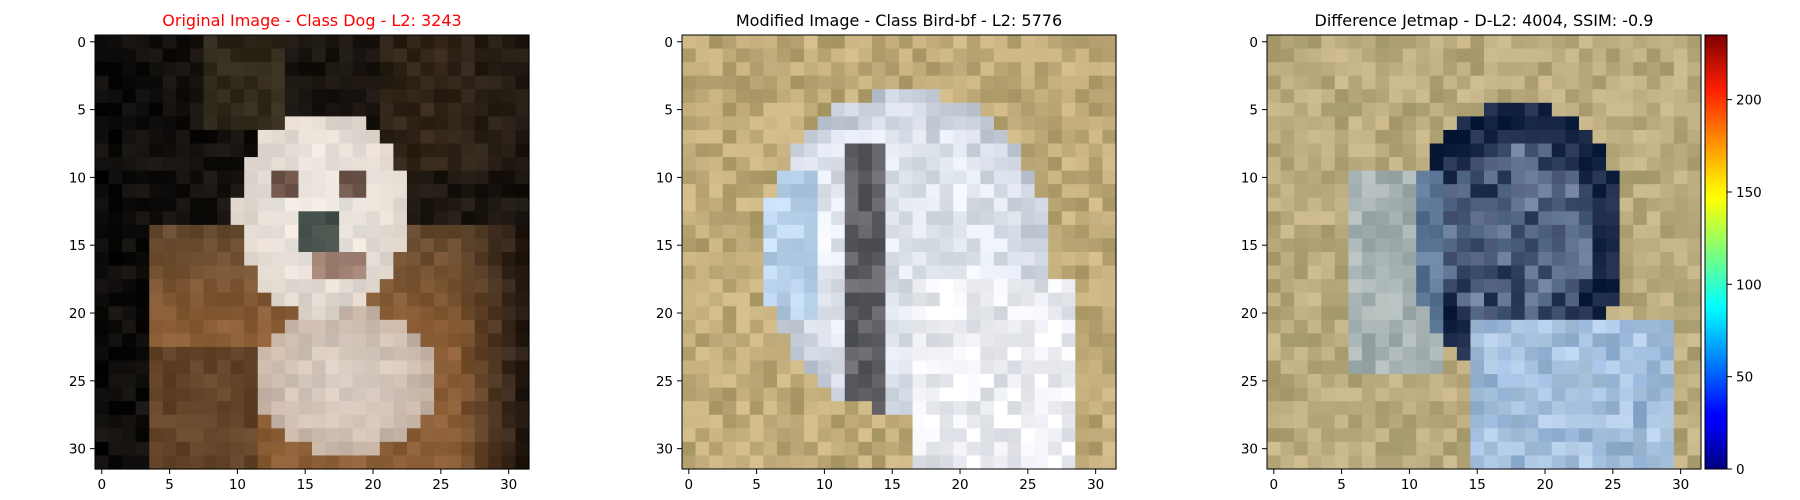 This screenshot has height=500, width=1800. What do you see at coordinates (440, 485) in the screenshot?
I see `x-tick-label: 25` at bounding box center [440, 485].